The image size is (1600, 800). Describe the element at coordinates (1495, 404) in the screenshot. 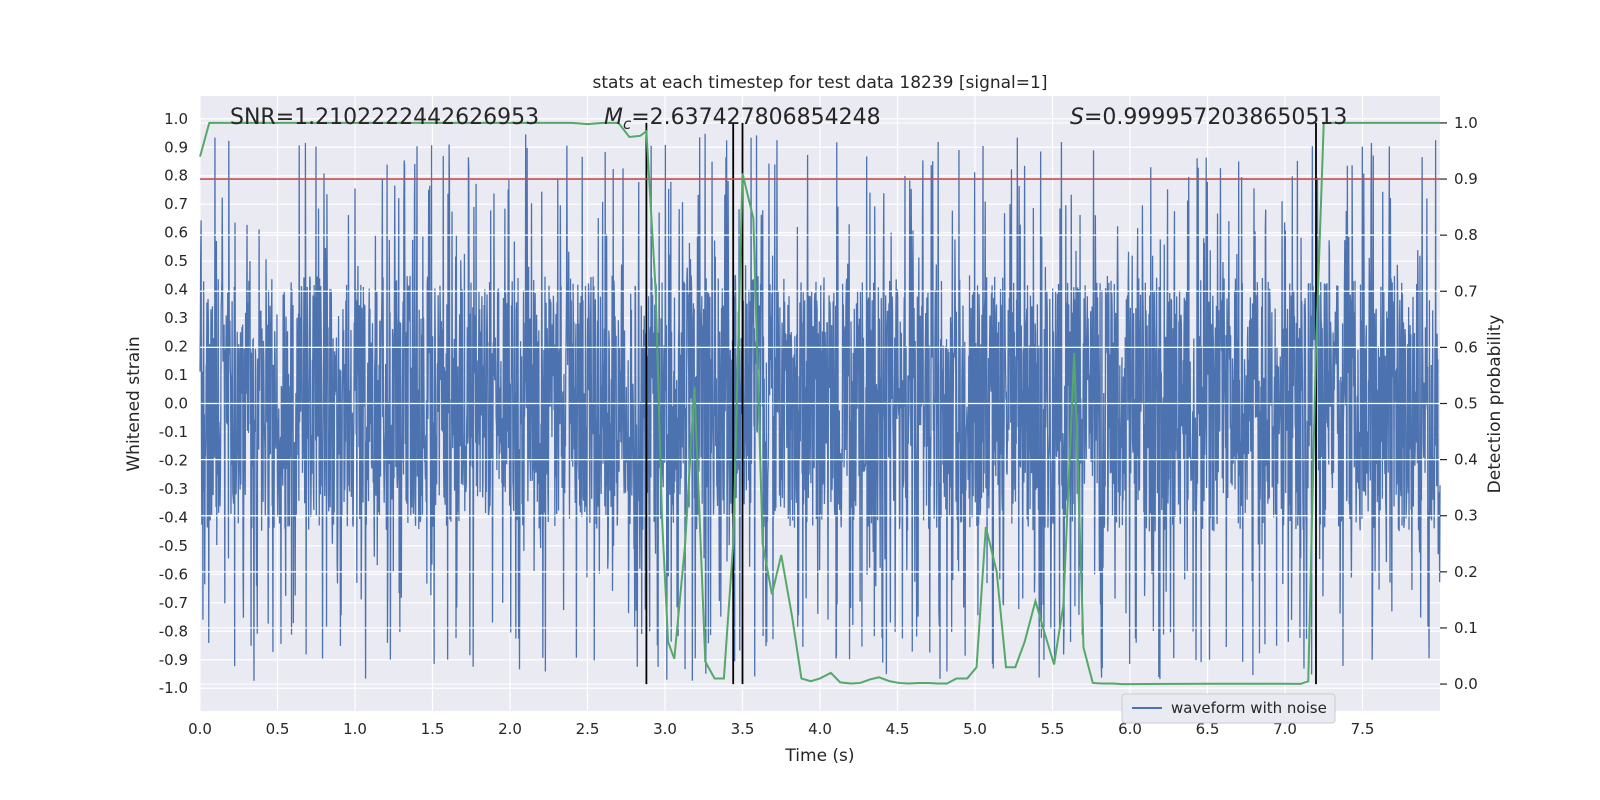

I see `y2-axis-title: Detection probability` at that location.